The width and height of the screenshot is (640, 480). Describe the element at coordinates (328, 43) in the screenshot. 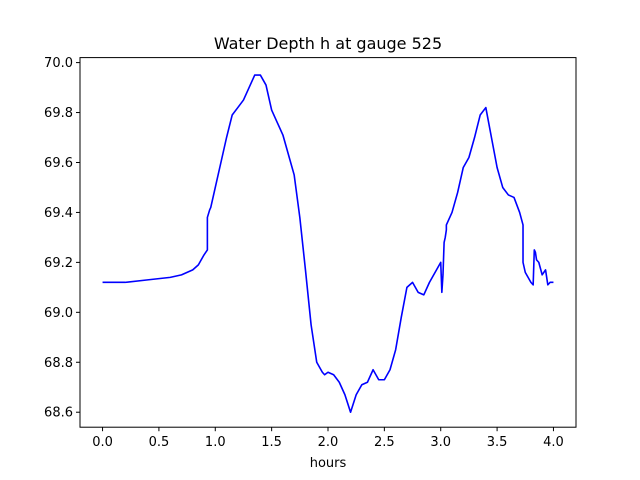

I see `chart-title: Water Depth h at gauge 525` at that location.